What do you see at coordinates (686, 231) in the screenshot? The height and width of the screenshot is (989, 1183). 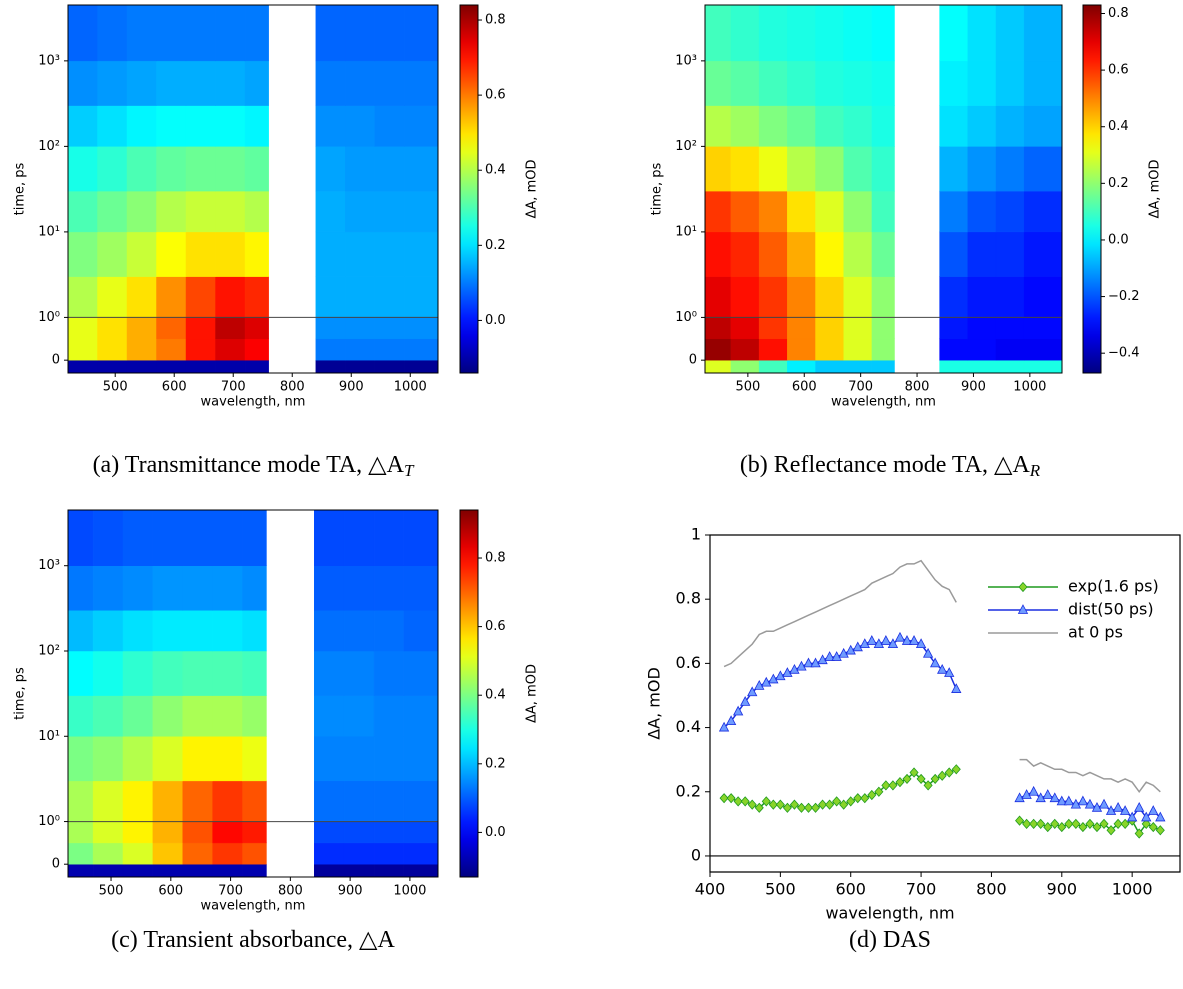 I see `y-tick-label: 10¹` at bounding box center [686, 231].